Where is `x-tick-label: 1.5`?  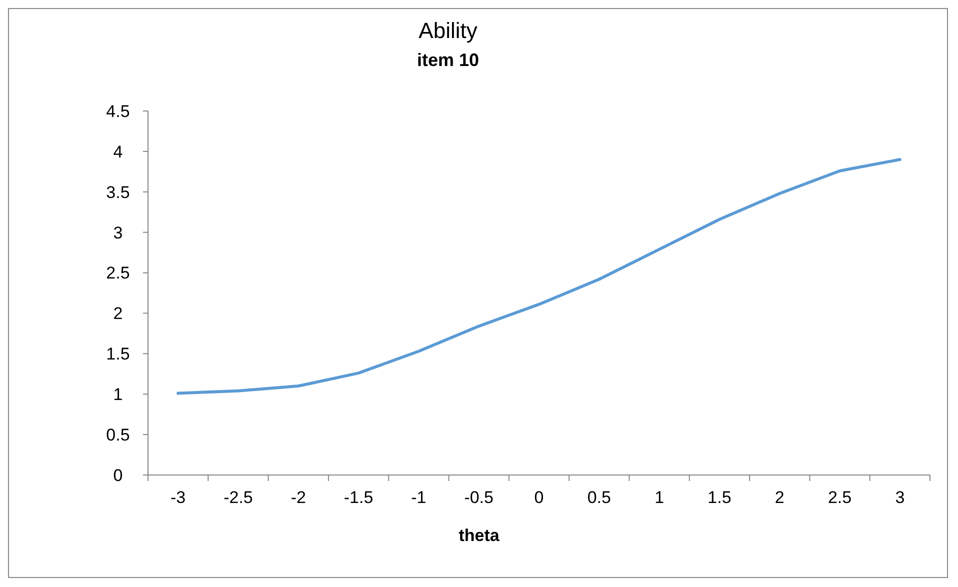 x-tick-label: 1.5 is located at coordinates (720, 497).